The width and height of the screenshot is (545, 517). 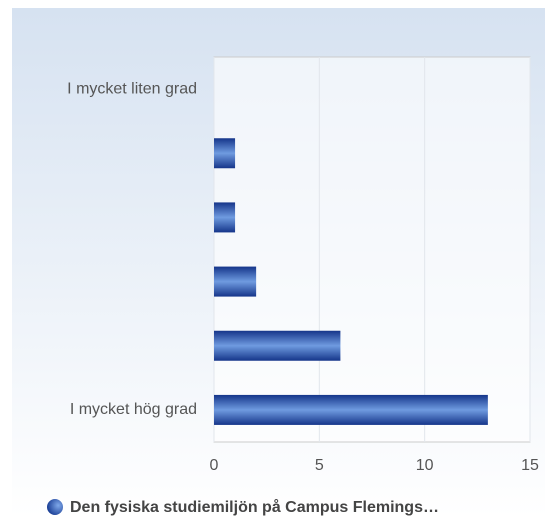 What do you see at coordinates (133, 409) in the screenshot?
I see `y-tick-label: I mycket hög grad` at bounding box center [133, 409].